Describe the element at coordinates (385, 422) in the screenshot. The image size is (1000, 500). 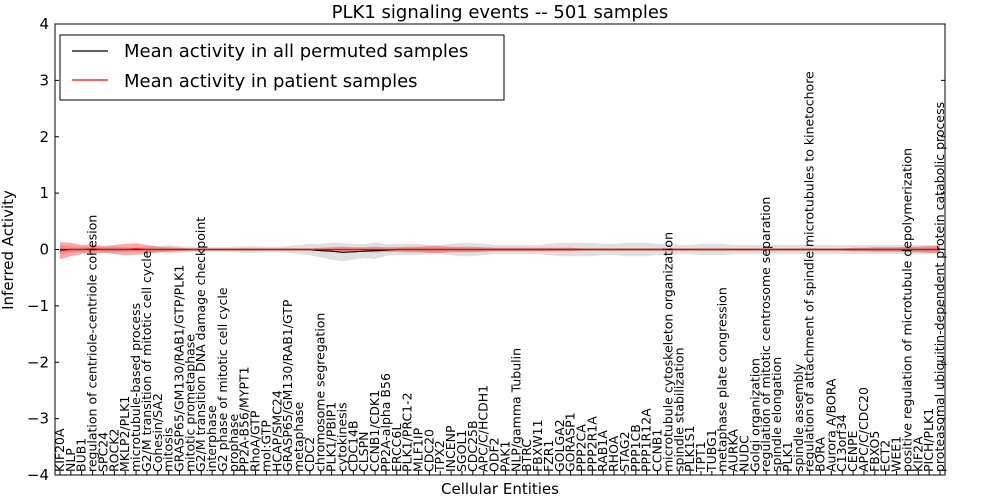
I see `category-label: PP2A-alpha B56` at that location.